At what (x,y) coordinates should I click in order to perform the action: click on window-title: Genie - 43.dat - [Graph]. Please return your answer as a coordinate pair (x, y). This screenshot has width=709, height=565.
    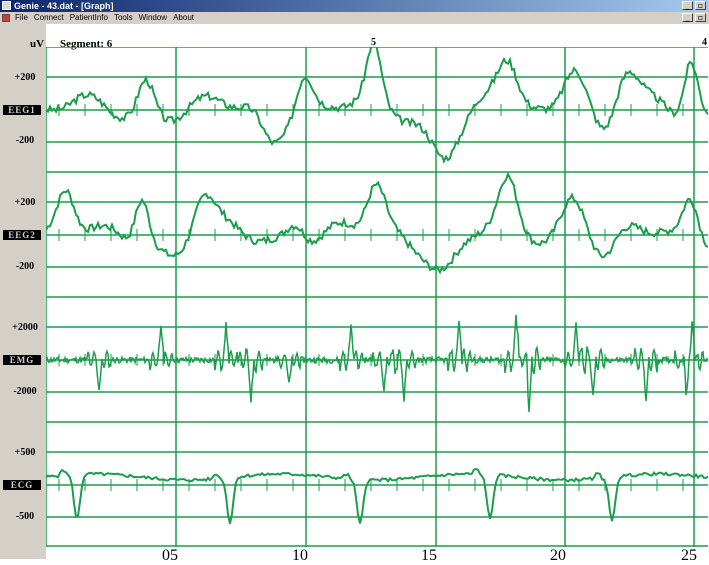
    Looking at the image, I should click on (64, 6).